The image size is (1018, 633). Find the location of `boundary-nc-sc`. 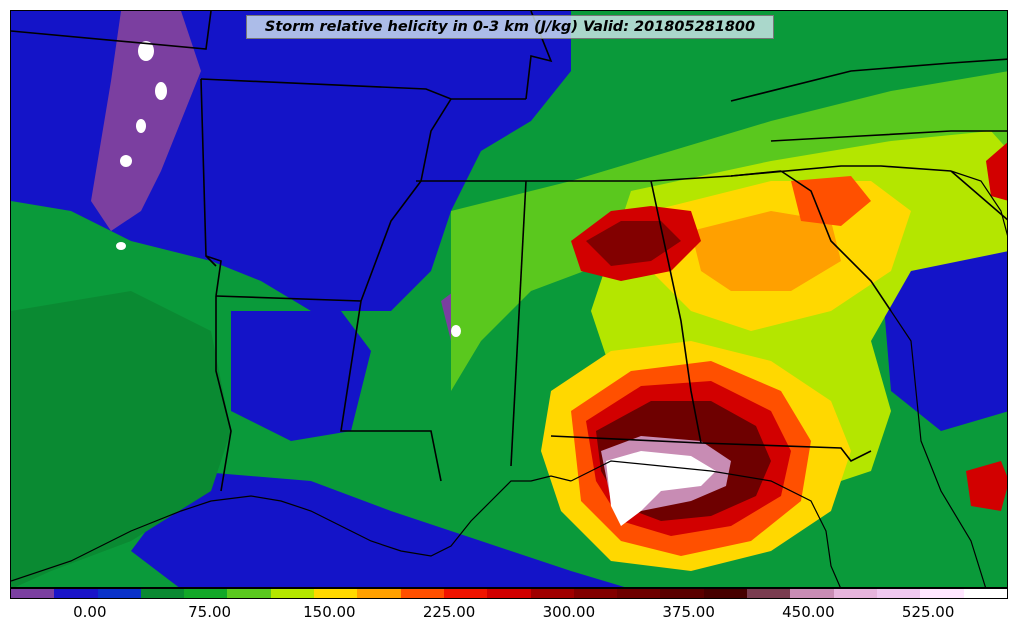

boundary-nc-sc is located at coordinates (841, 171).